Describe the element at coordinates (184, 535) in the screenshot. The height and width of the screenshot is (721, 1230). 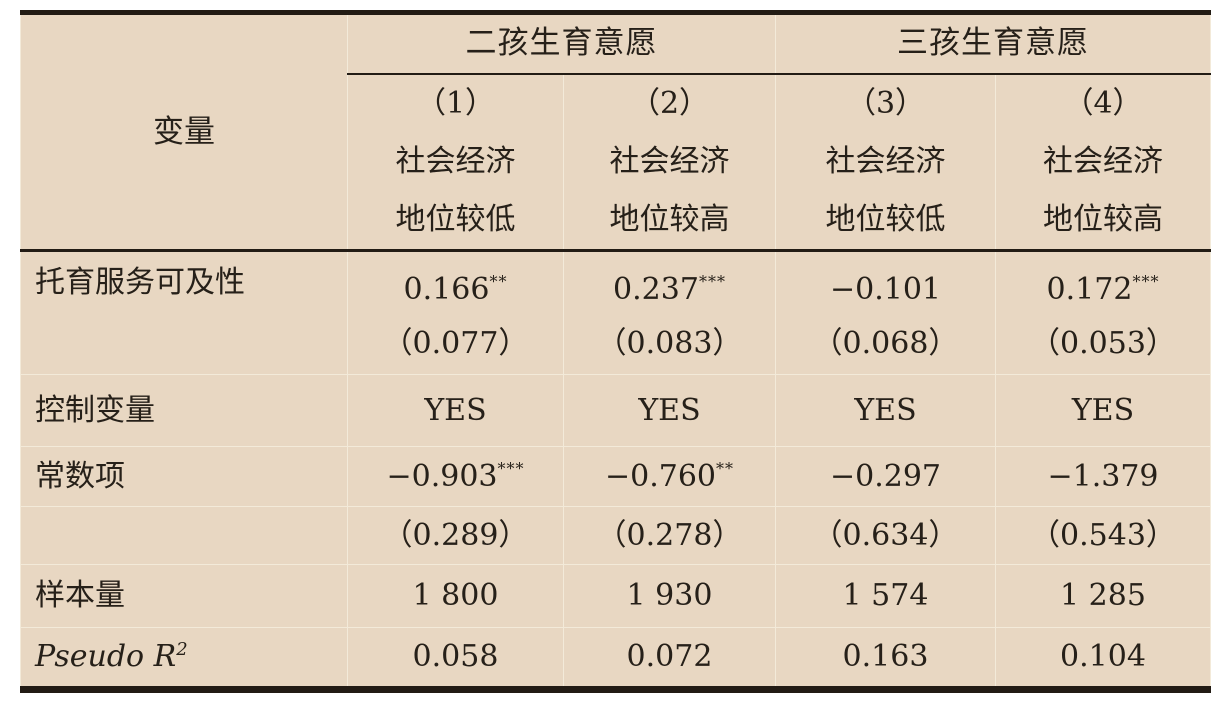
I see `row-label-empty` at that location.